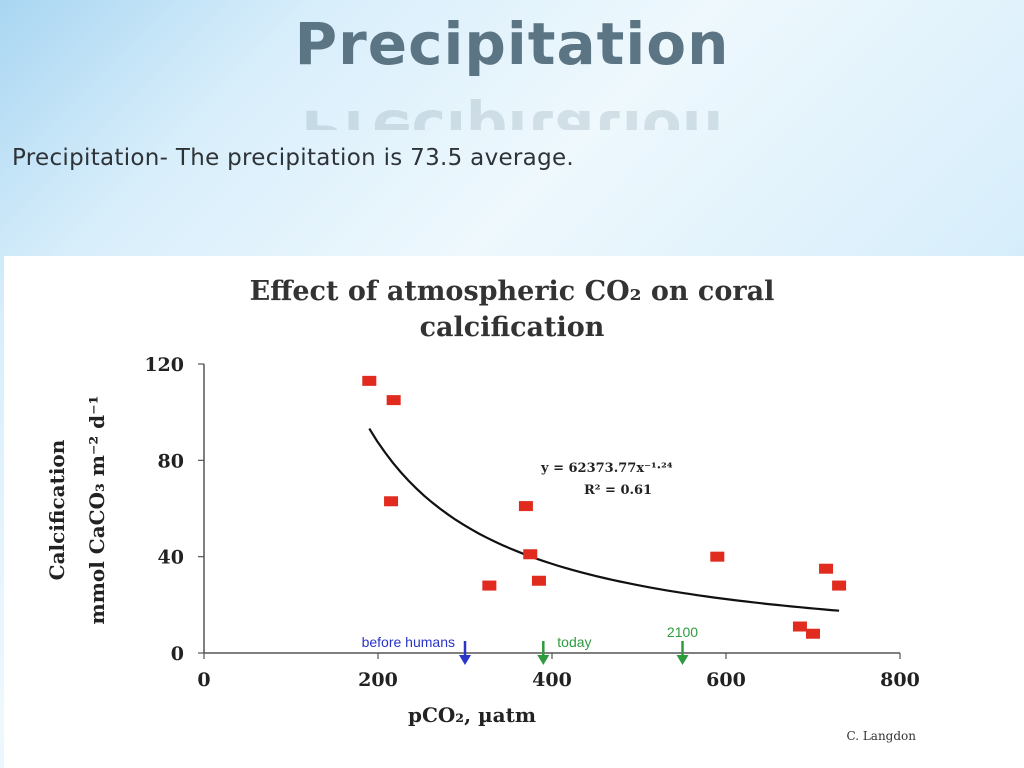 This screenshot has height=768, width=1024. Describe the element at coordinates (606, 468) in the screenshot. I see `trend-equation: y = 62373.77x⁻¹·²⁴` at that location.